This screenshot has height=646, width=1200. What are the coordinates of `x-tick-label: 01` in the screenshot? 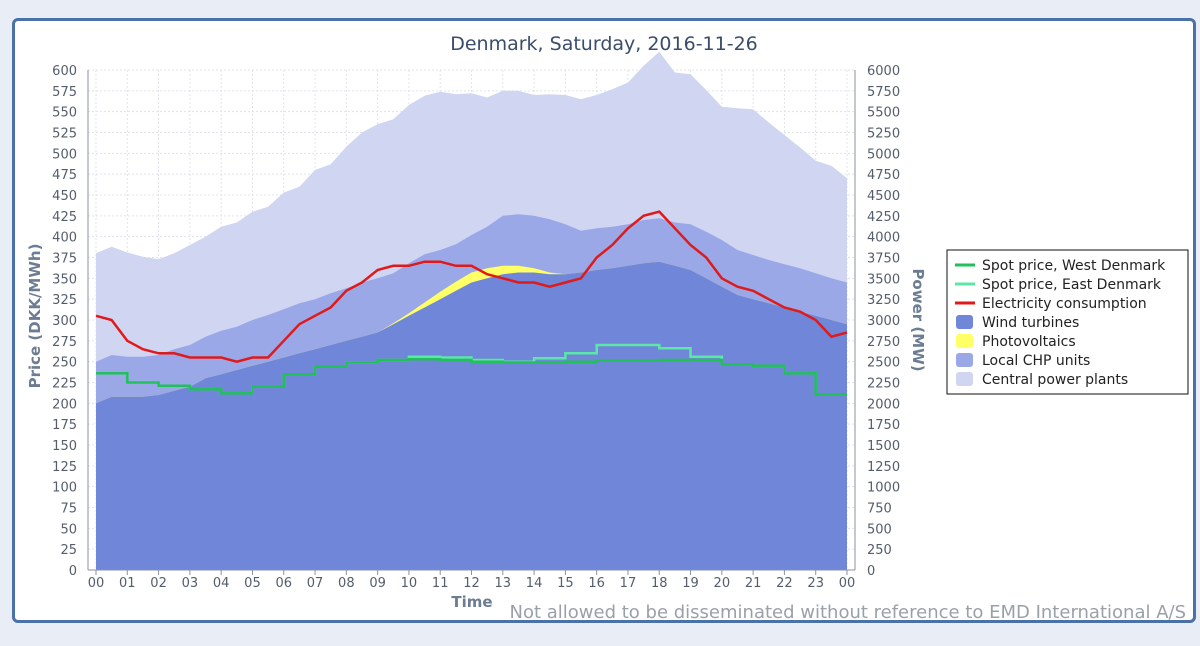 It's located at (127, 583).